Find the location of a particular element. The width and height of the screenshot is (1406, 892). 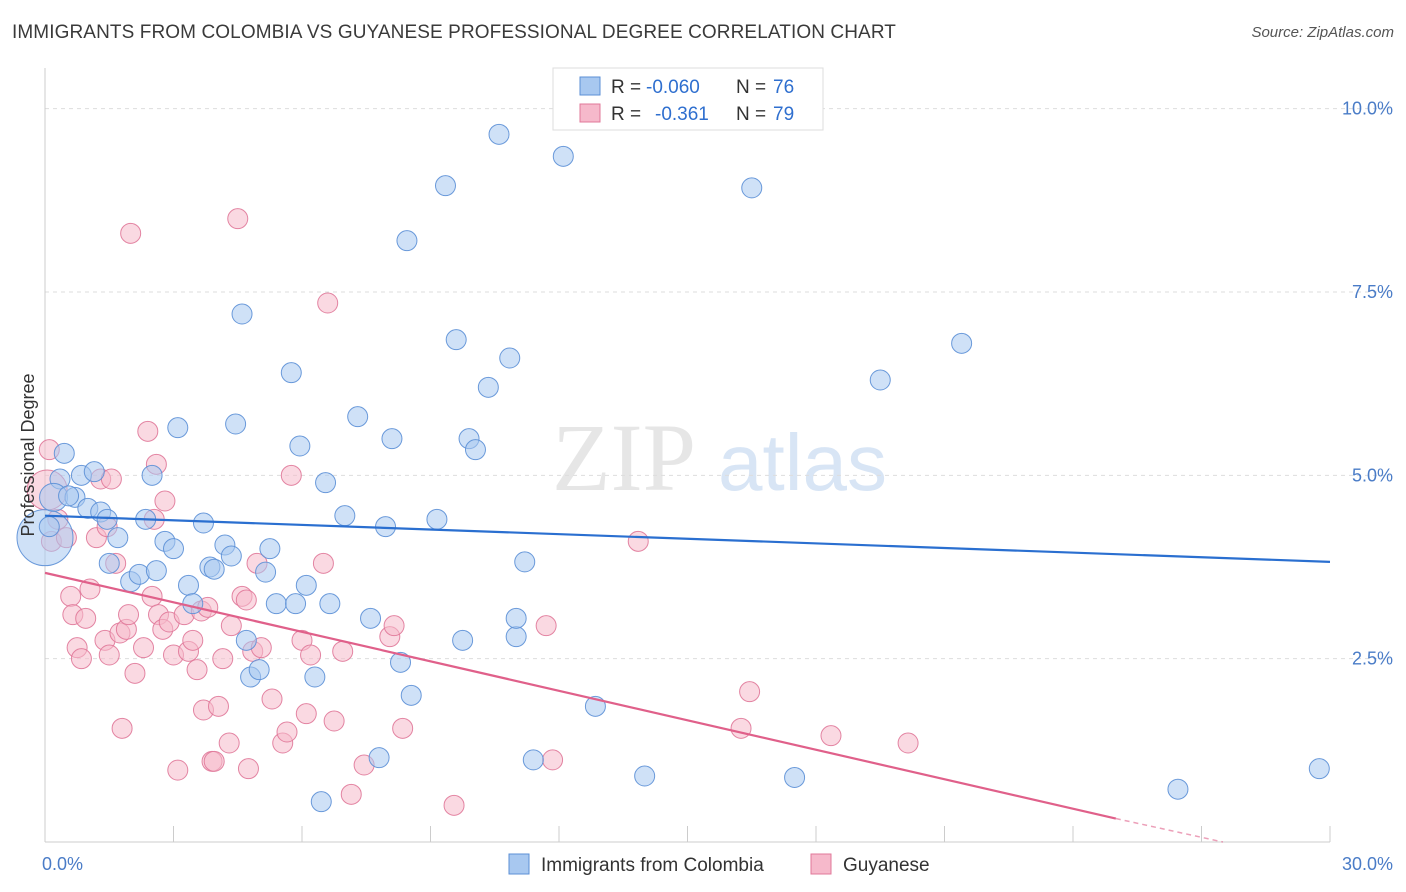

watermark-atlas: atlas is located at coordinates (802, 462).